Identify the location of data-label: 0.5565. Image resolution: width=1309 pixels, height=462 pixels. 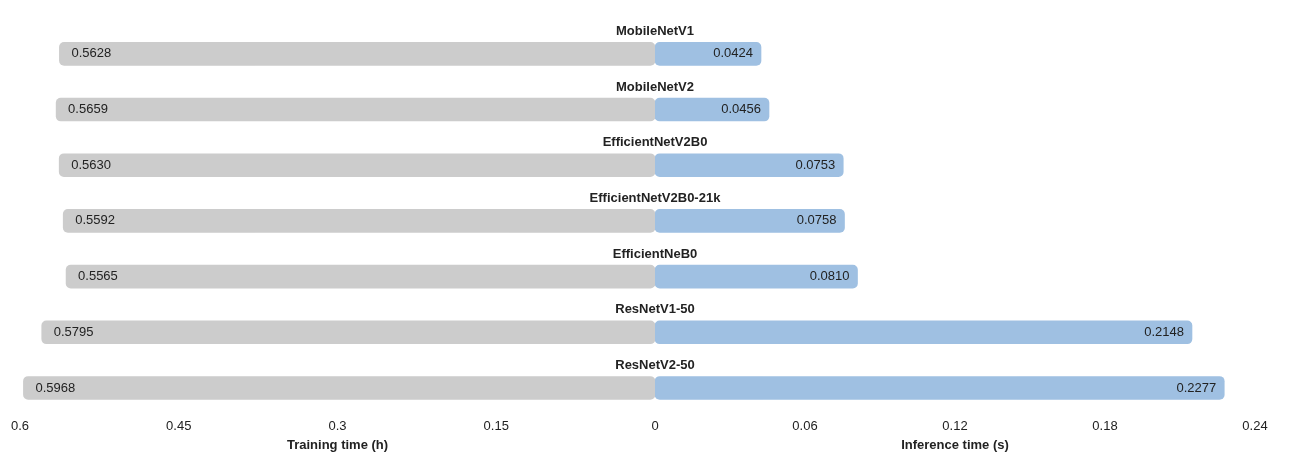
(98, 276).